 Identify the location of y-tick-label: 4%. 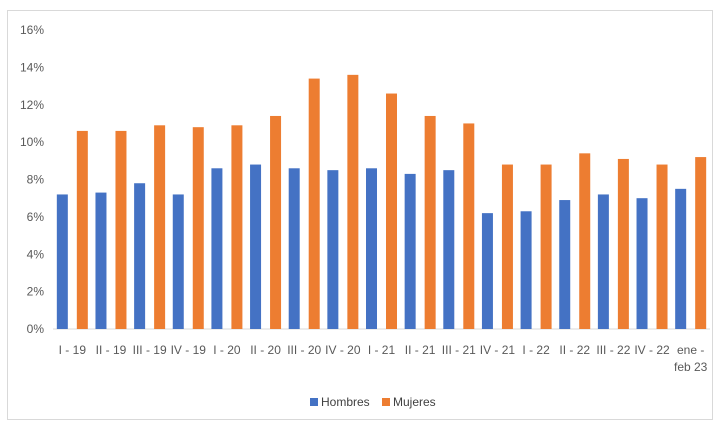
(36, 254).